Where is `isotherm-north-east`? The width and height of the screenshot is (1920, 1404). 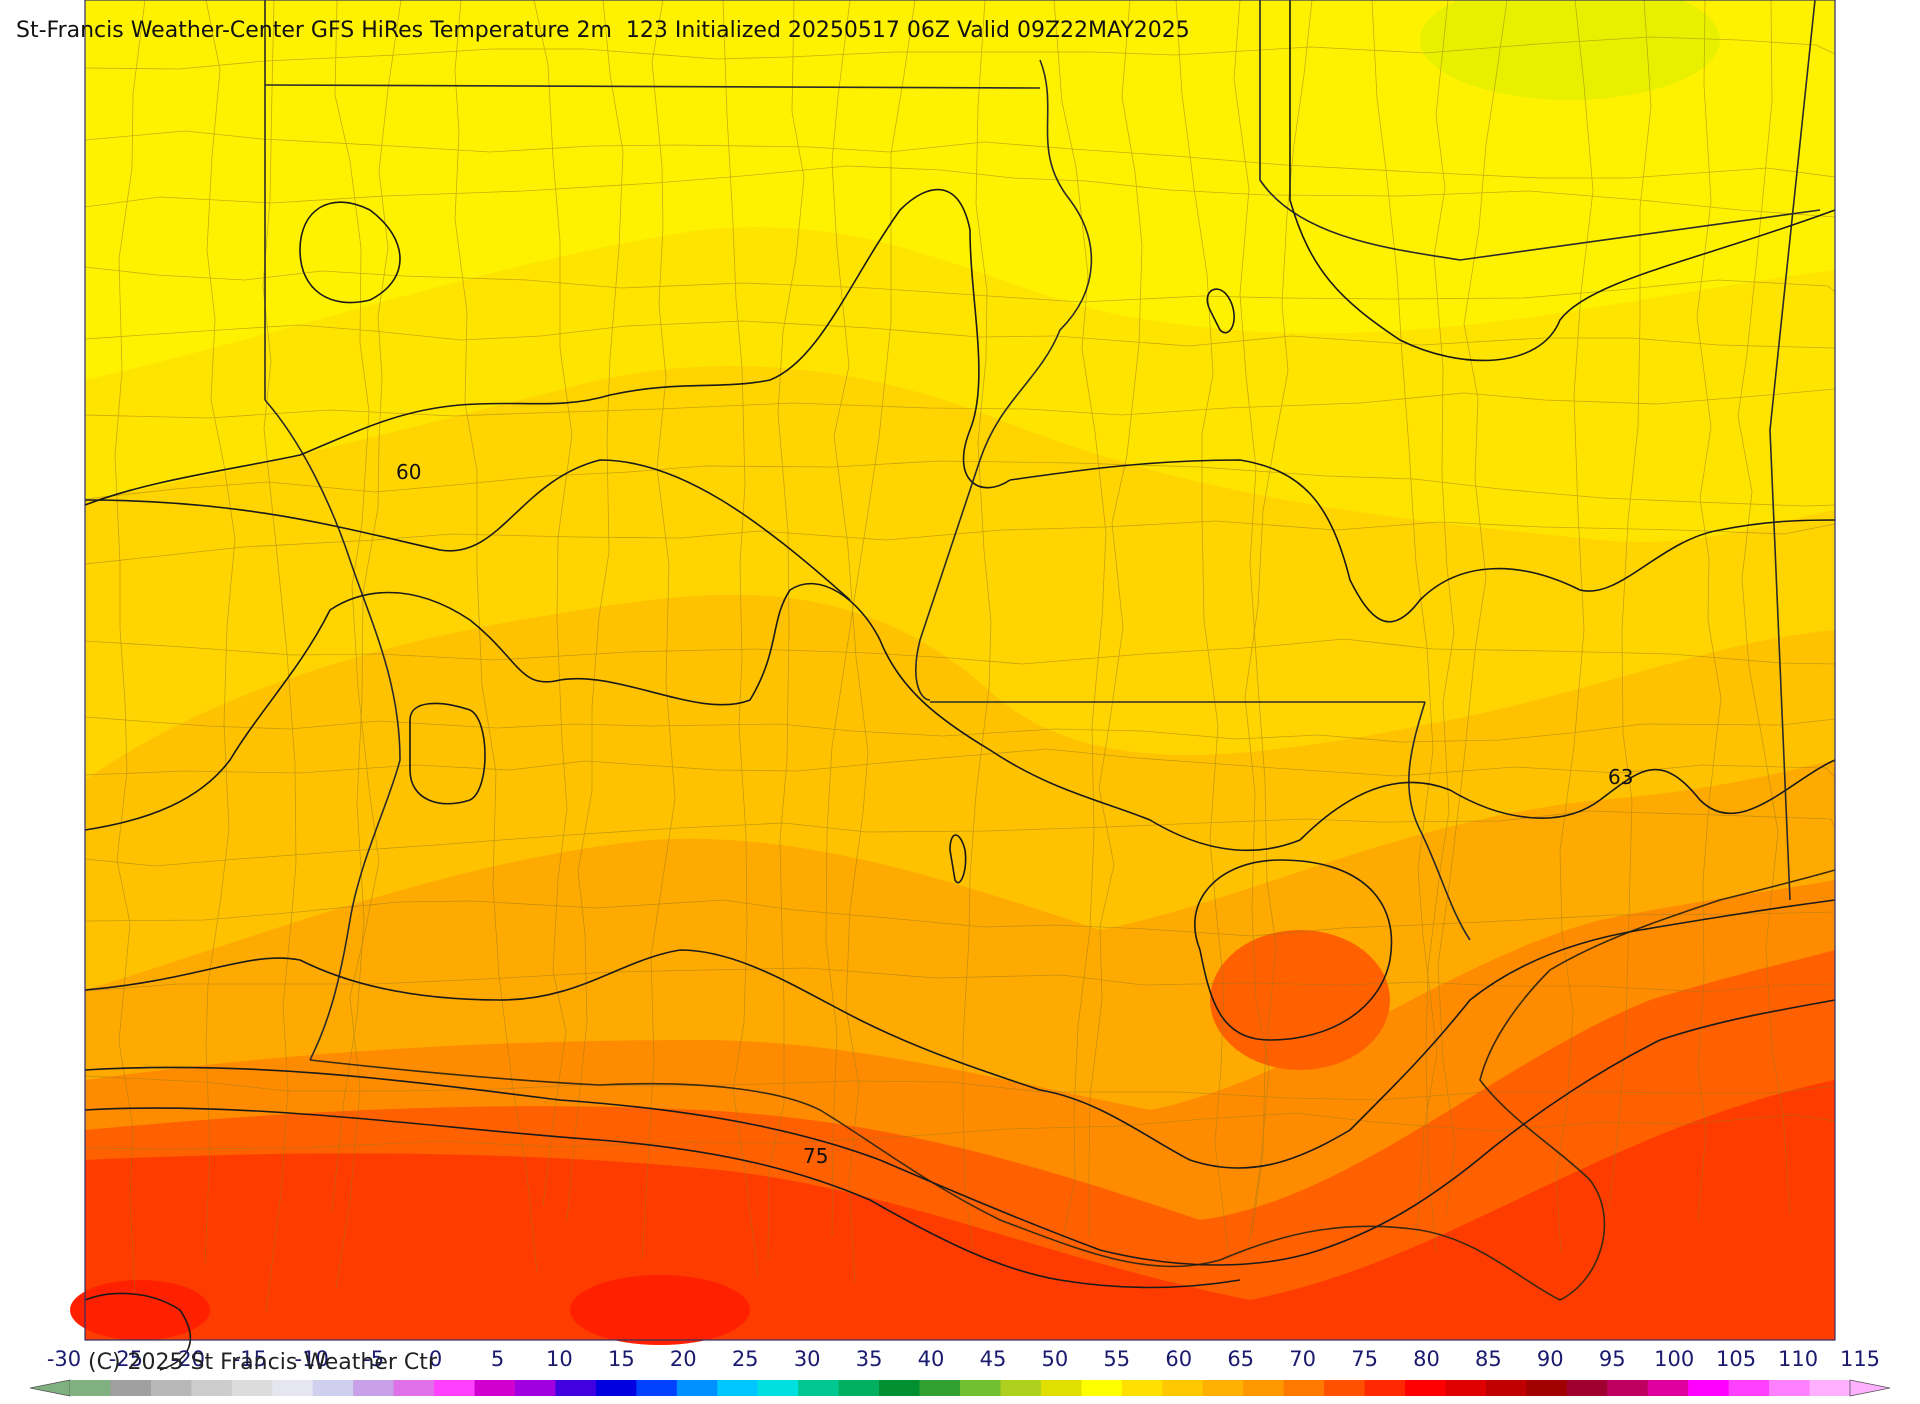 isotherm-north-east is located at coordinates (1562, 181).